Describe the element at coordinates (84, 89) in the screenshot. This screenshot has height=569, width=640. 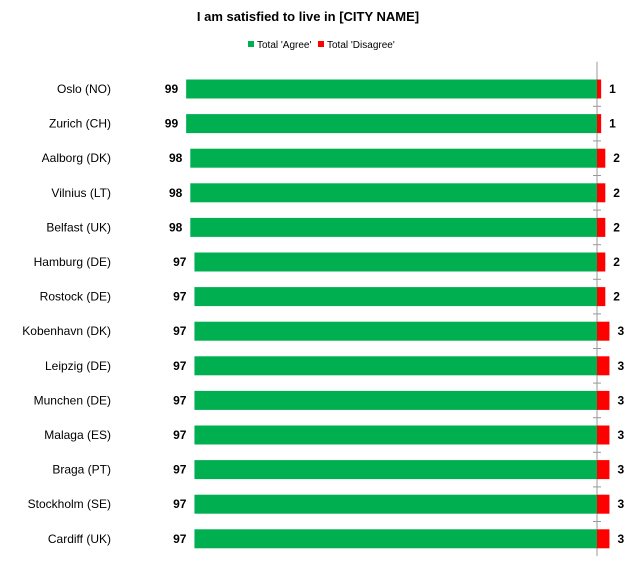
I see `category-label: Oslo (NO)` at that location.